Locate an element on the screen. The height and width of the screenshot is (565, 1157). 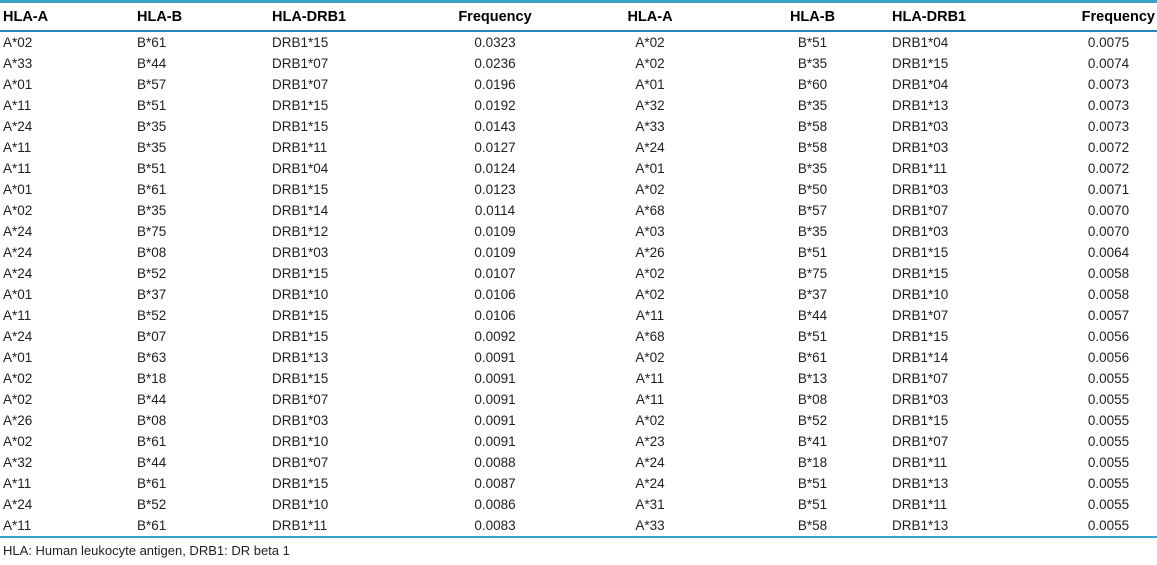
cell-hla-b-left: B*63 is located at coordinates (152, 357).